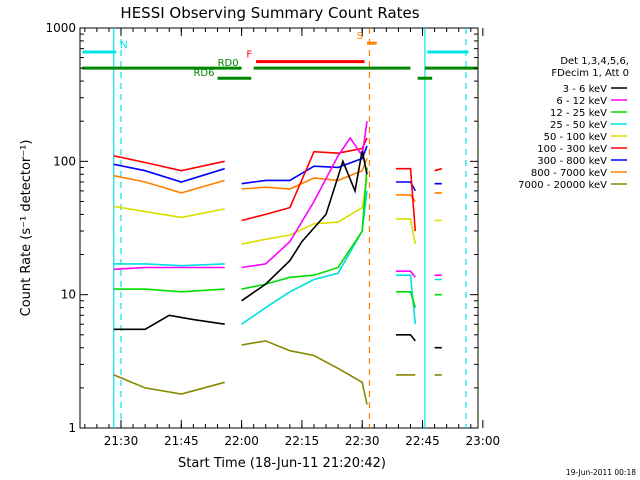 The width and height of the screenshot is (640, 480). What do you see at coordinates (203, 73) in the screenshot?
I see `flag-label: RD6` at bounding box center [203, 73].